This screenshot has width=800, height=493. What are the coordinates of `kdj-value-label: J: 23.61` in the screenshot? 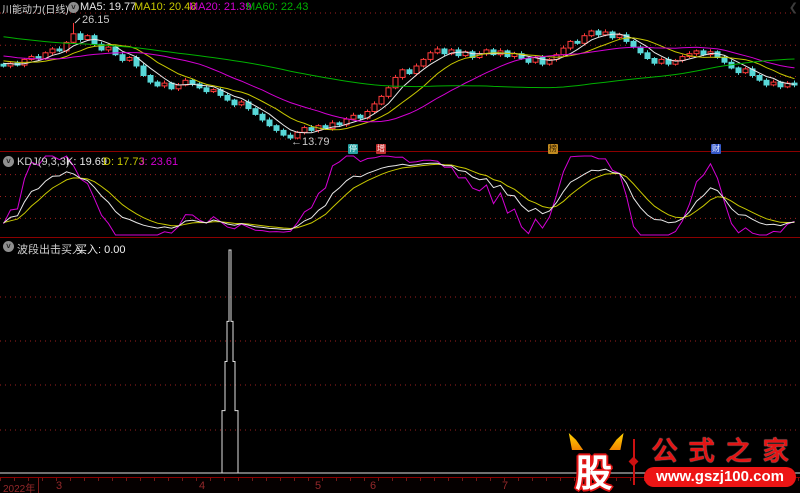 It's located at (159, 162).